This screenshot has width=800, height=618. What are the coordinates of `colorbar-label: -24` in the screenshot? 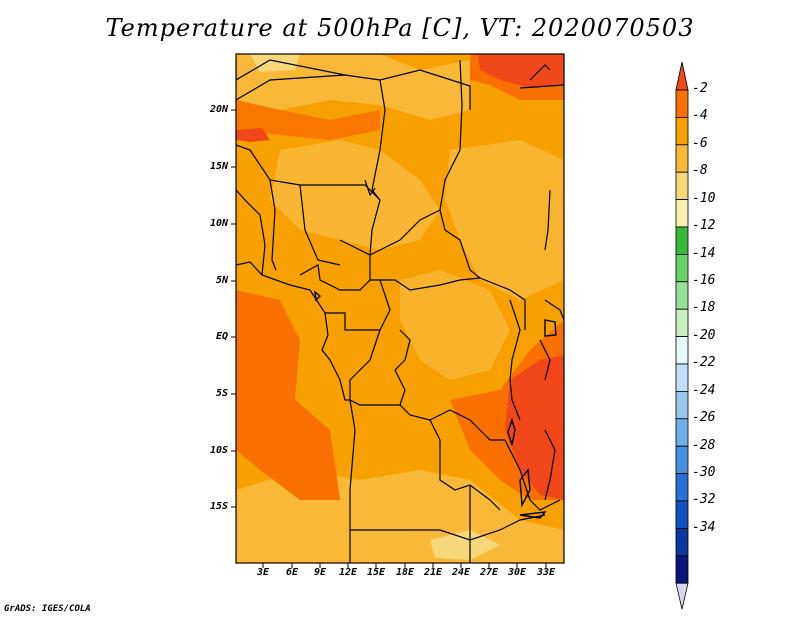 It's located at (704, 390).